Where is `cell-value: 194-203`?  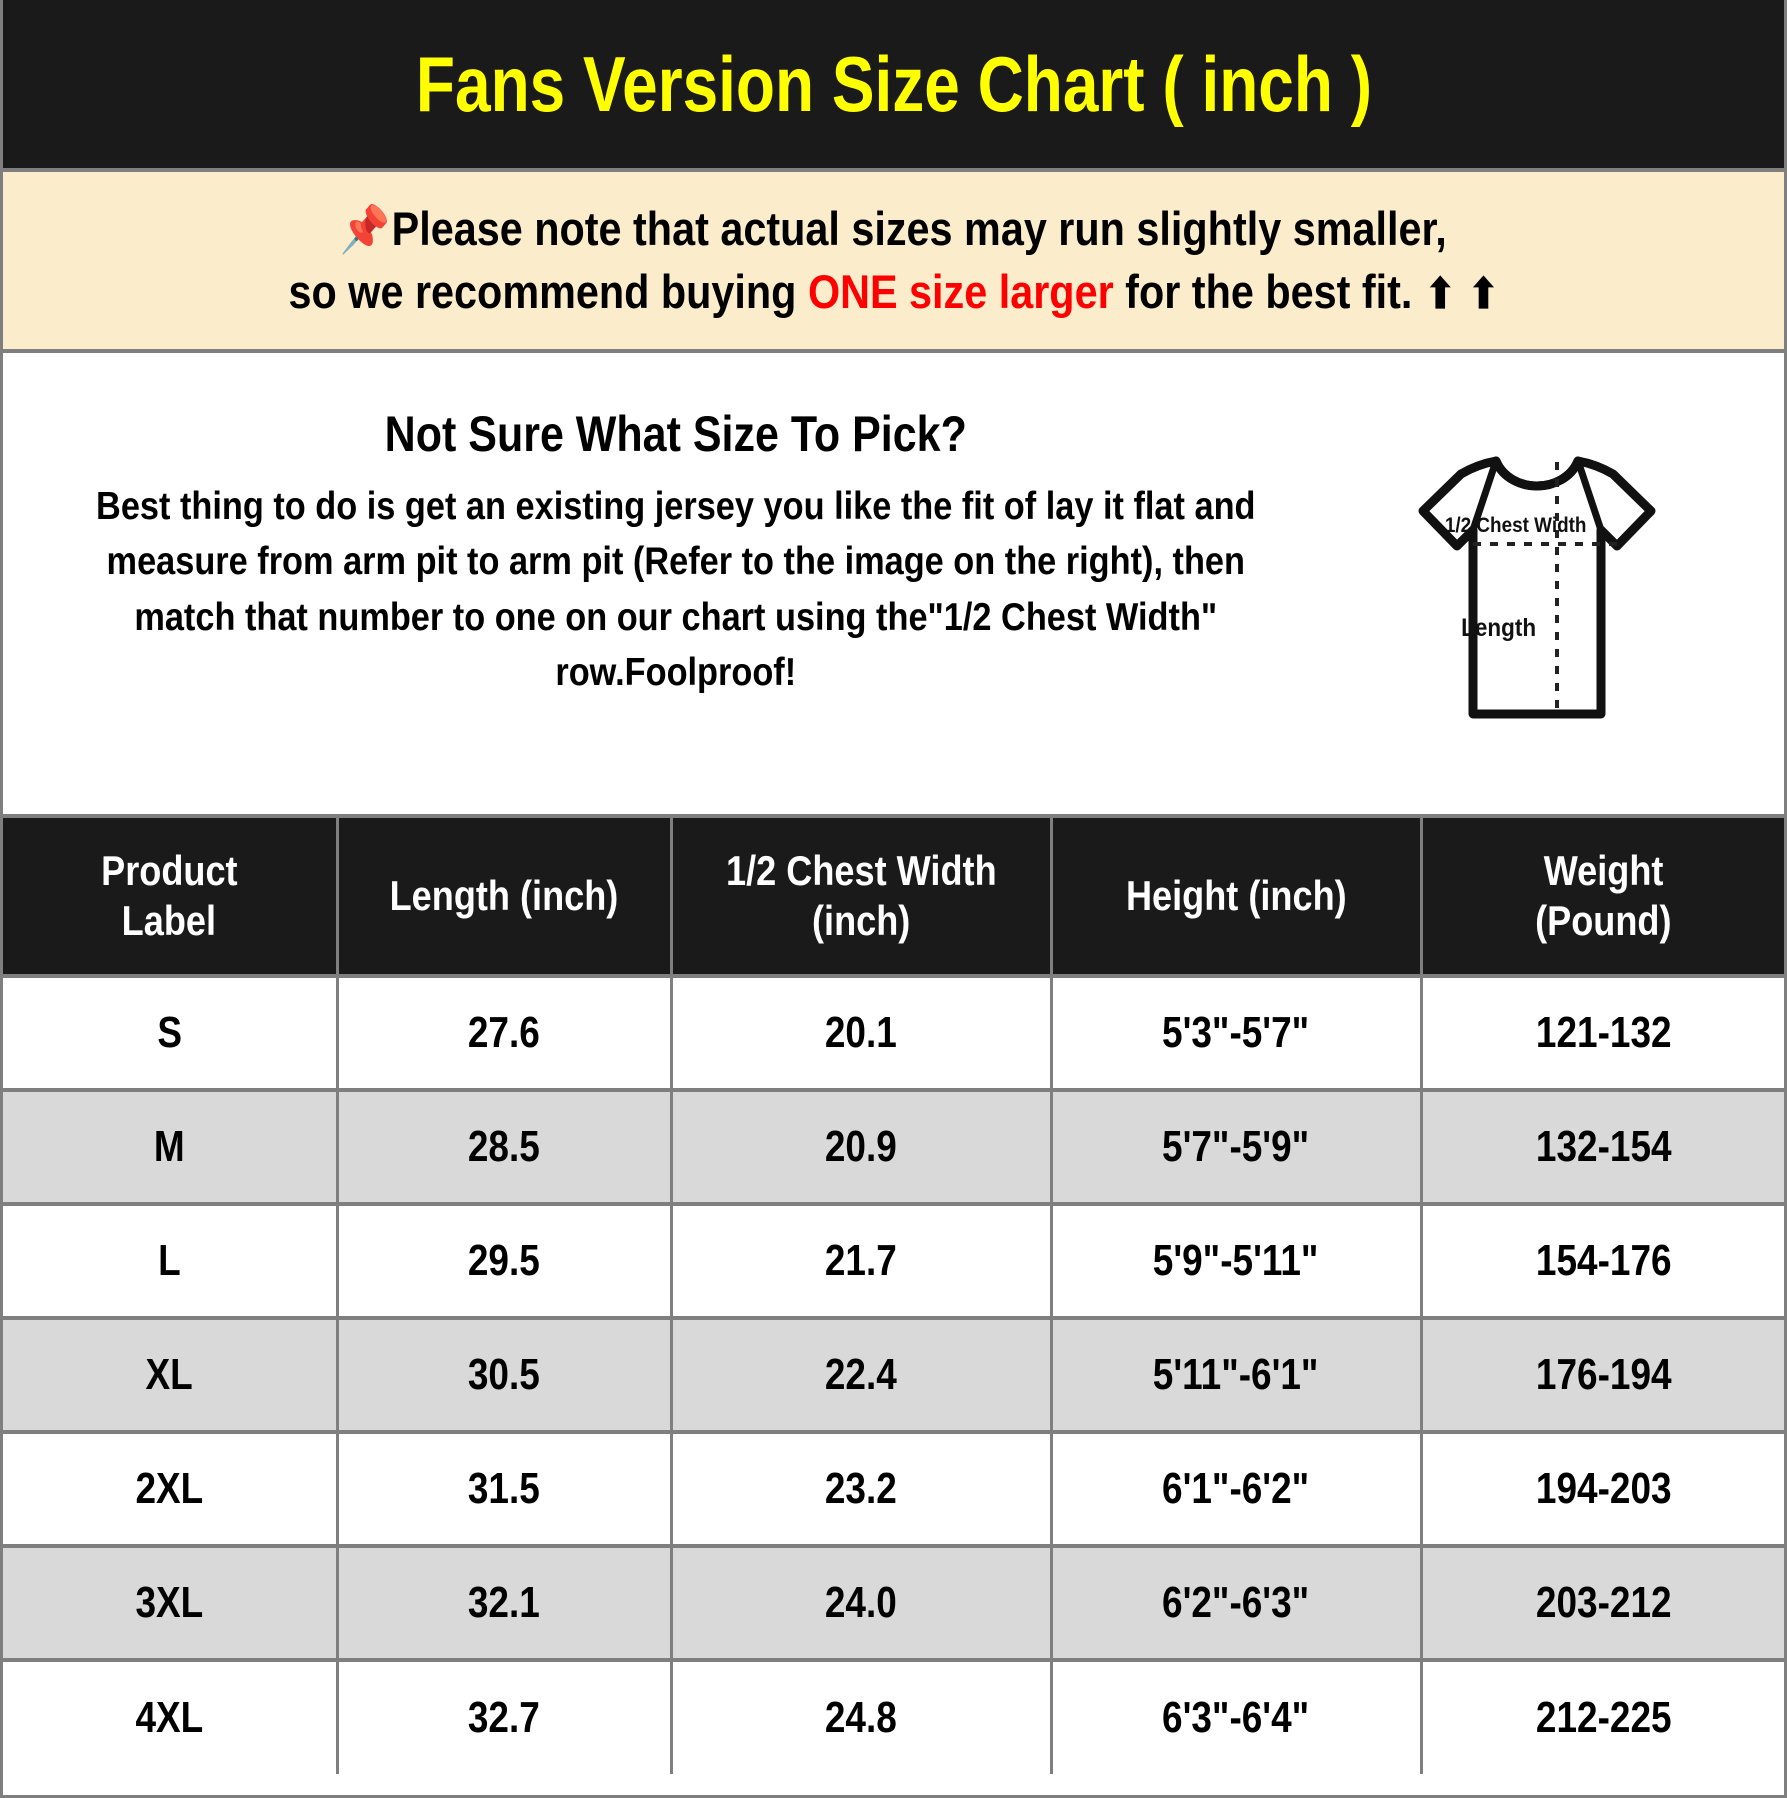 cell-value: 194-203 is located at coordinates (1603, 1488).